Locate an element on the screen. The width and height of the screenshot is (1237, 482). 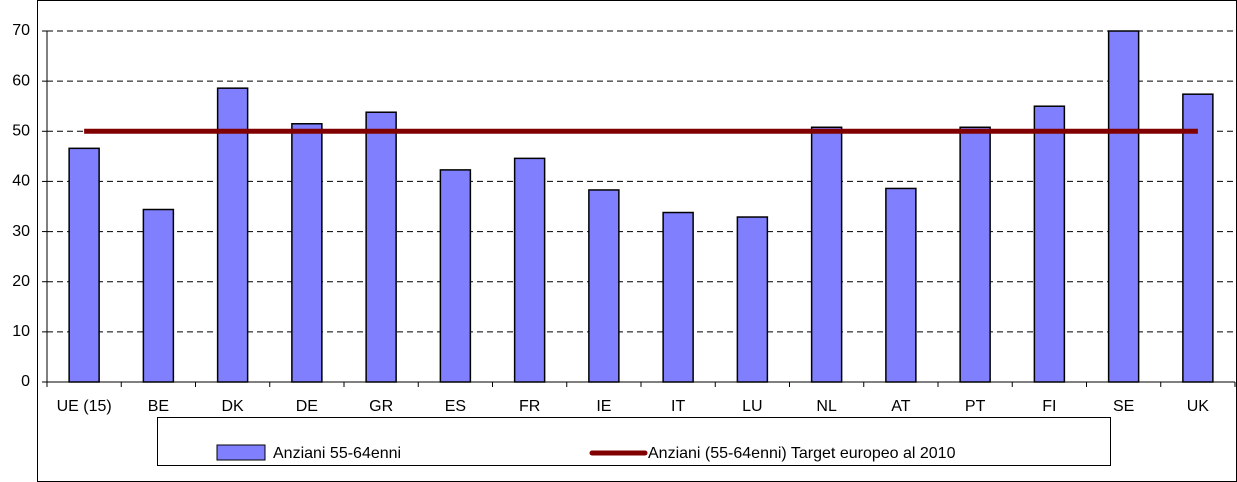
x-tick-label: ES is located at coordinates (455, 406).